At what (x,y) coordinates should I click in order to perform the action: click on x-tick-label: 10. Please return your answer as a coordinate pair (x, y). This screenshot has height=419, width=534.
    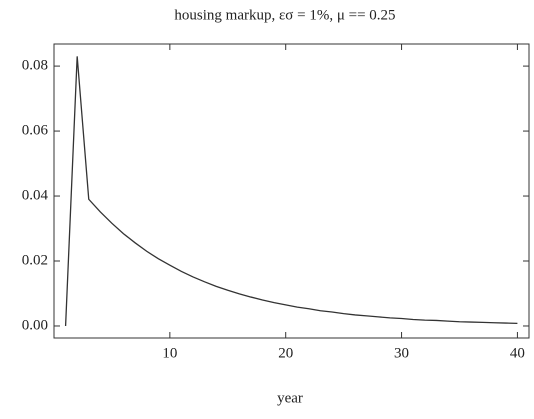
    Looking at the image, I should click on (169, 353).